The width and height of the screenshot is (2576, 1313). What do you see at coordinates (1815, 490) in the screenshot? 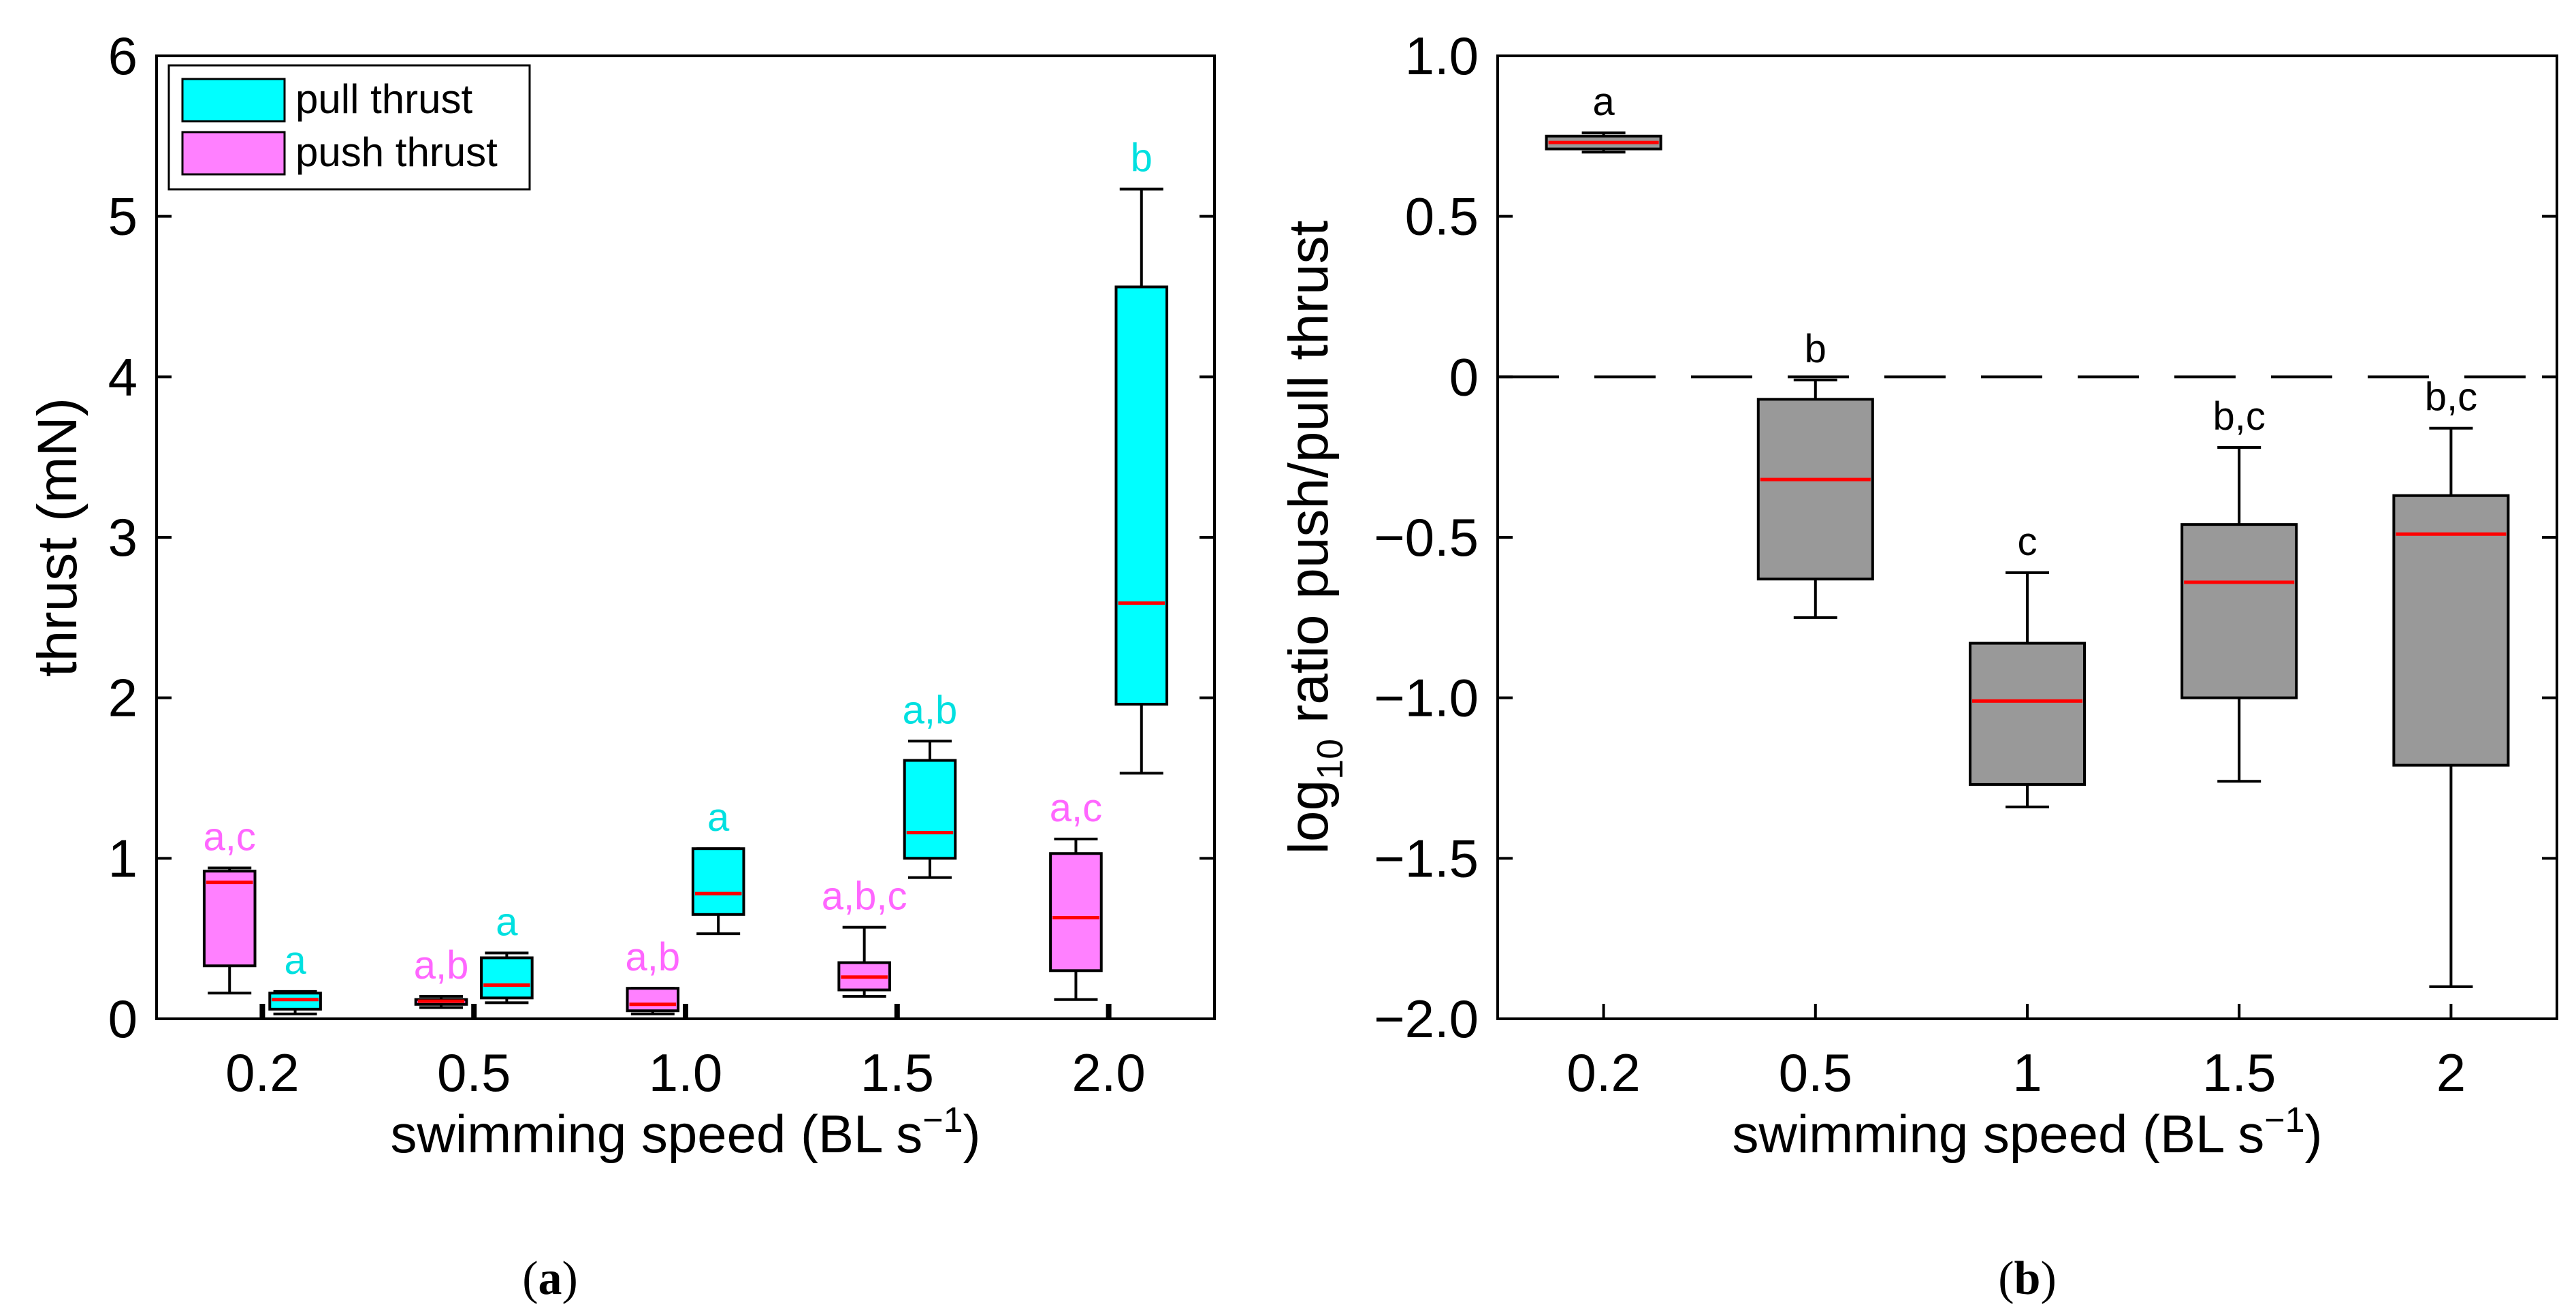
I see `panel-b-ratio-0-5-box` at bounding box center [1815, 490].